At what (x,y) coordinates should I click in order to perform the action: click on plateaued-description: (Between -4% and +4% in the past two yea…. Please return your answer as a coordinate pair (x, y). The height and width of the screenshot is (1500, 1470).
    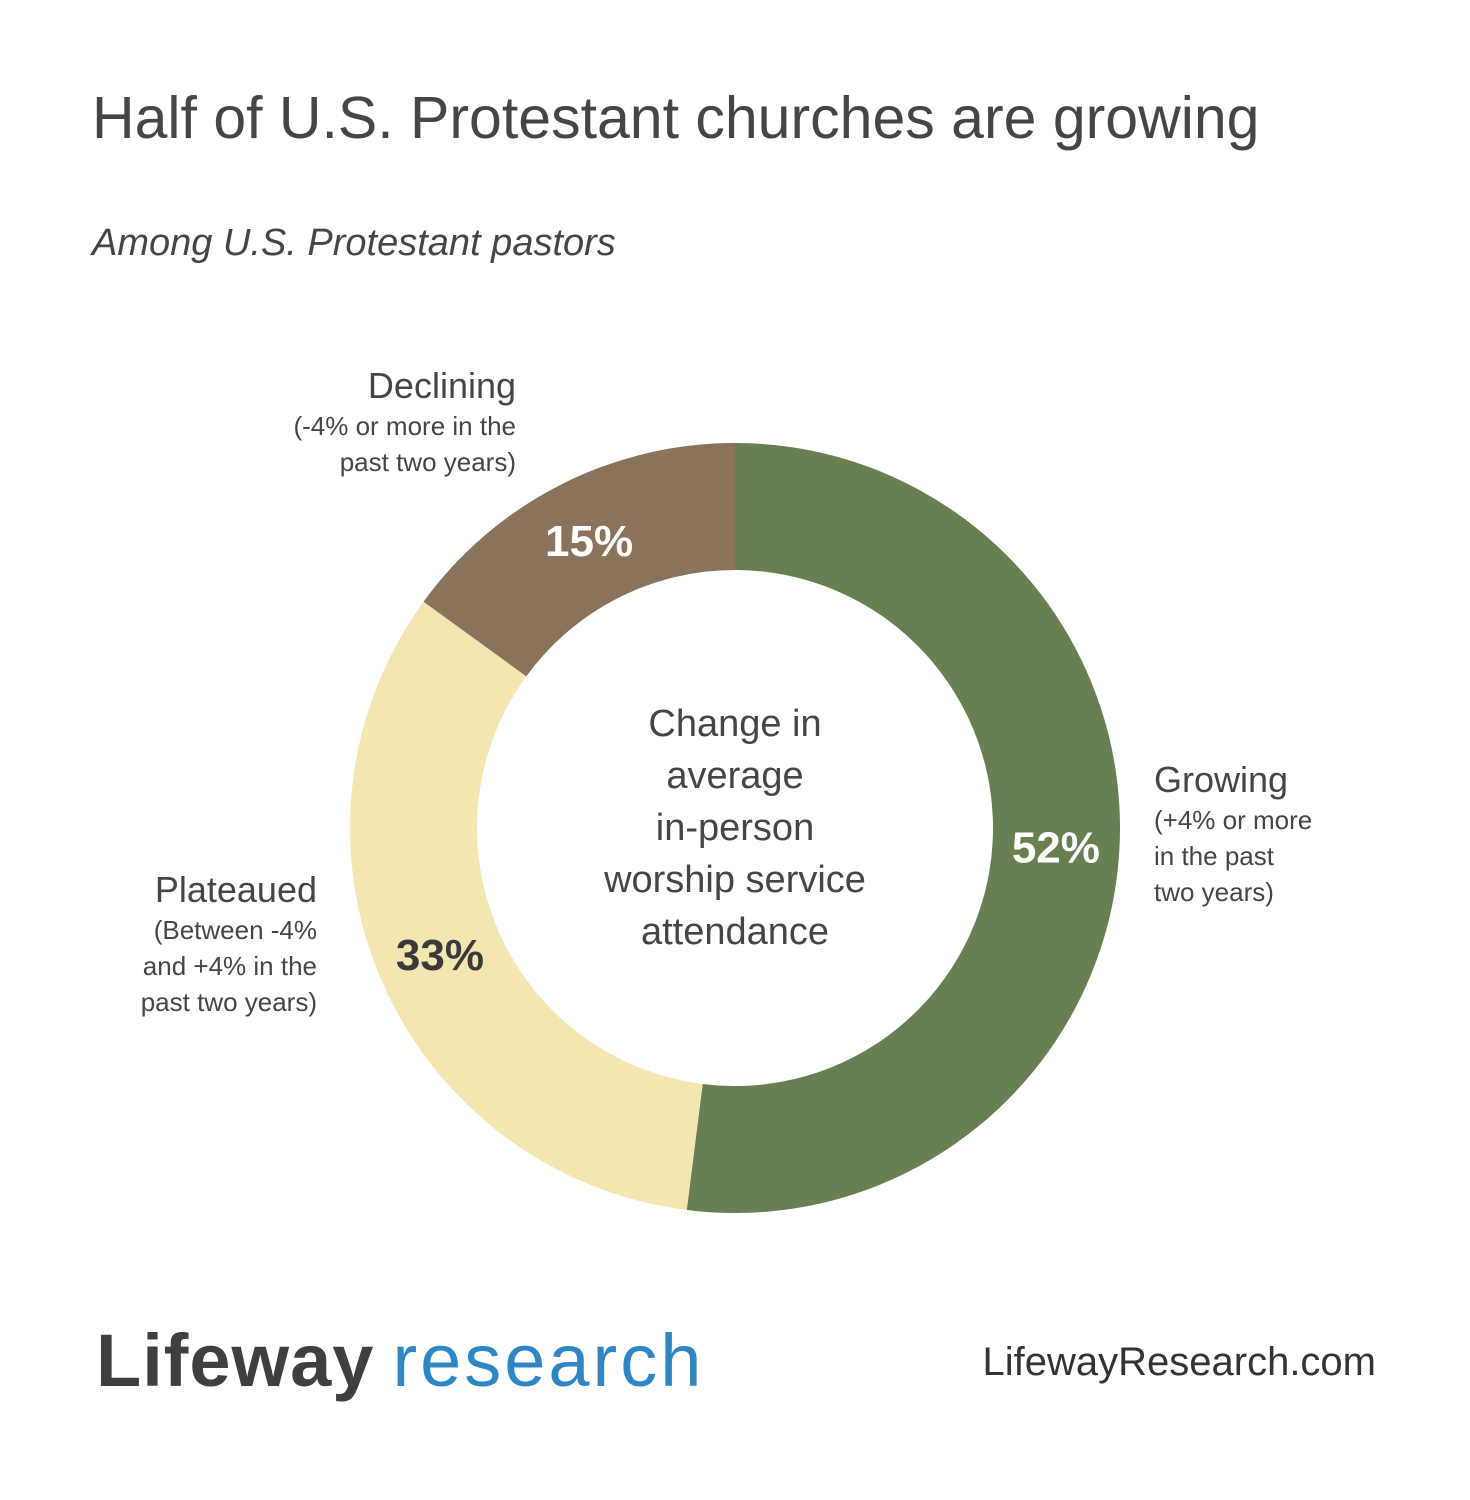
    Looking at the image, I should click on (228, 966).